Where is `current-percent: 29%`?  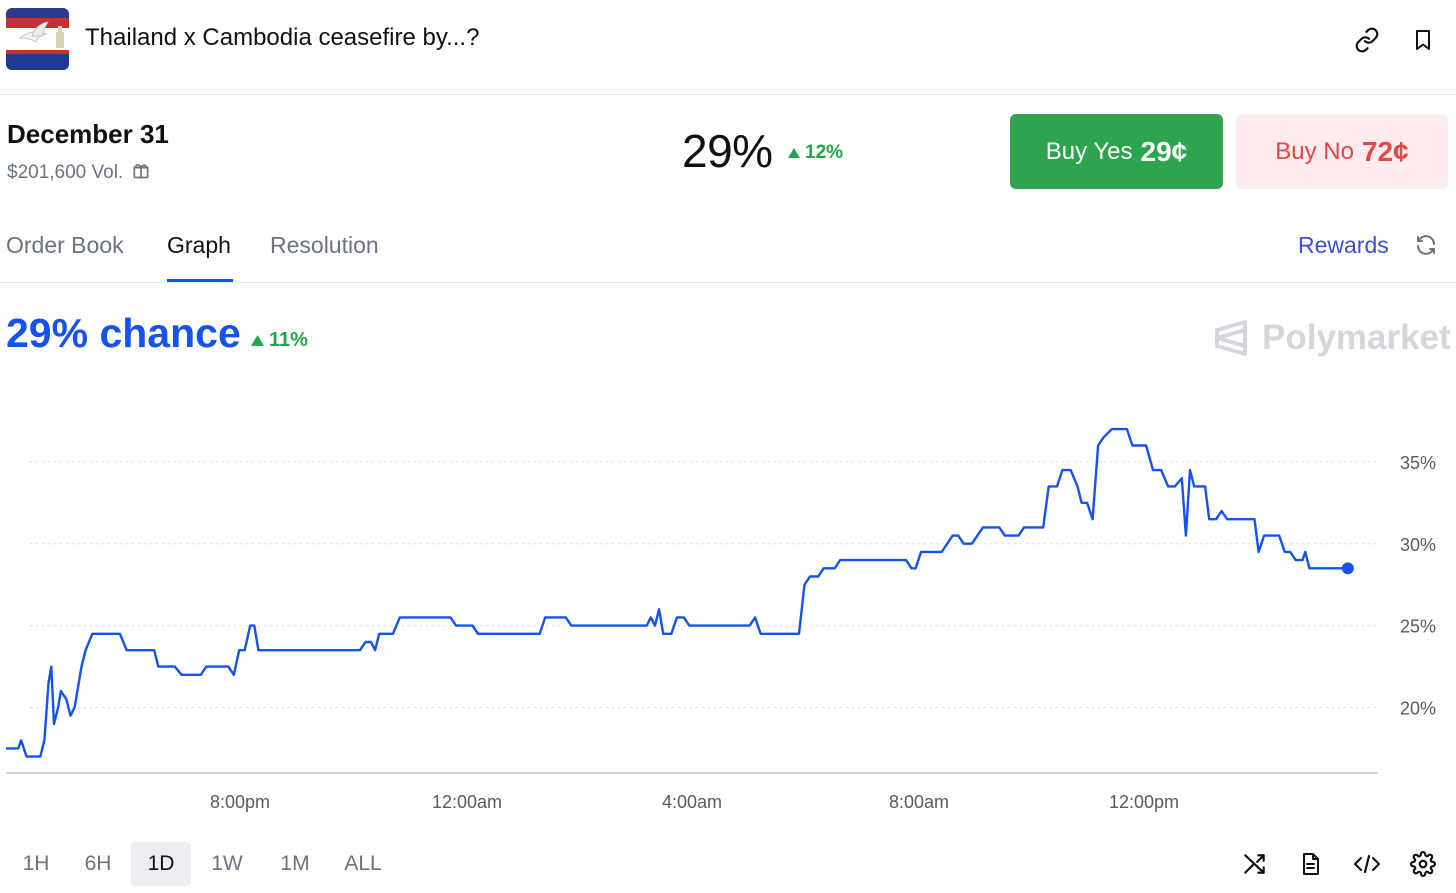 current-percent: 29% is located at coordinates (727, 151).